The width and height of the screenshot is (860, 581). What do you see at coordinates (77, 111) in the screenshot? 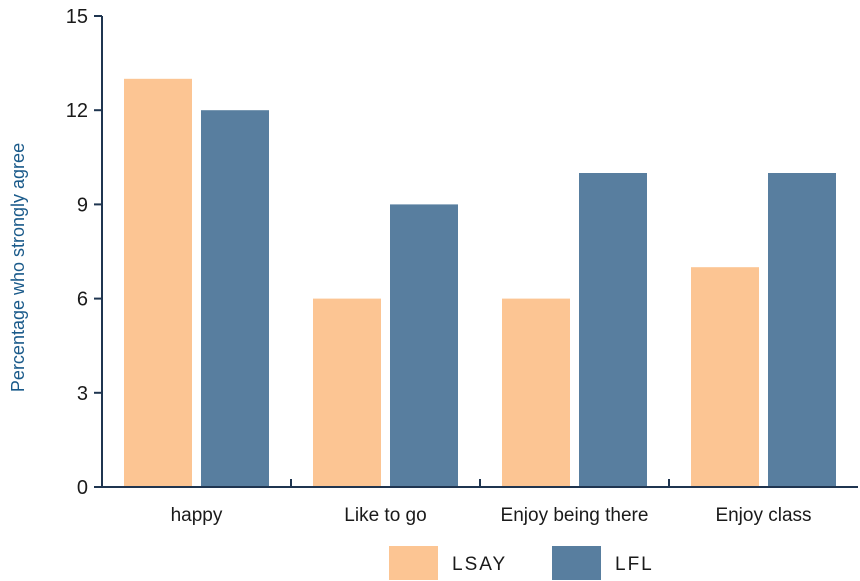
I see `y-tick-label: 12` at bounding box center [77, 111].